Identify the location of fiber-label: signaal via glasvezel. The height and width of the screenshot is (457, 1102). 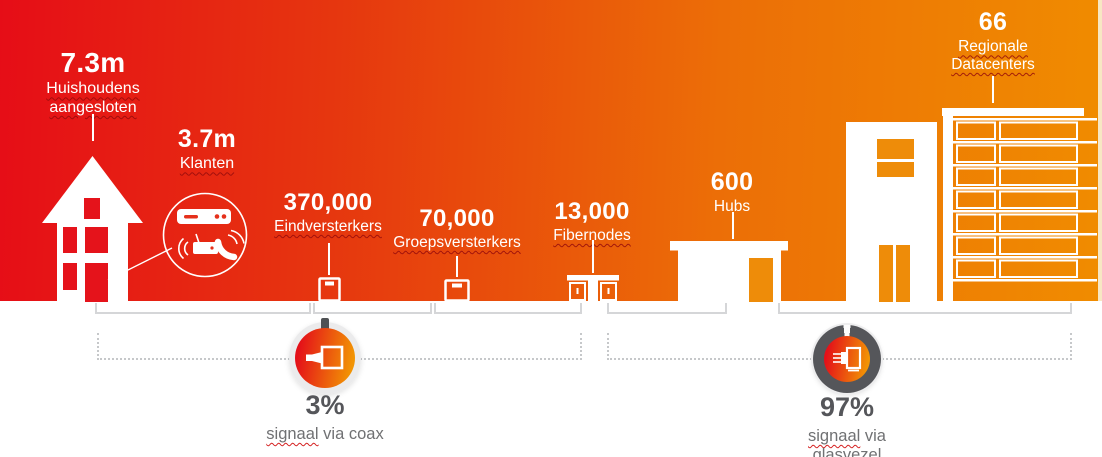
(847, 442).